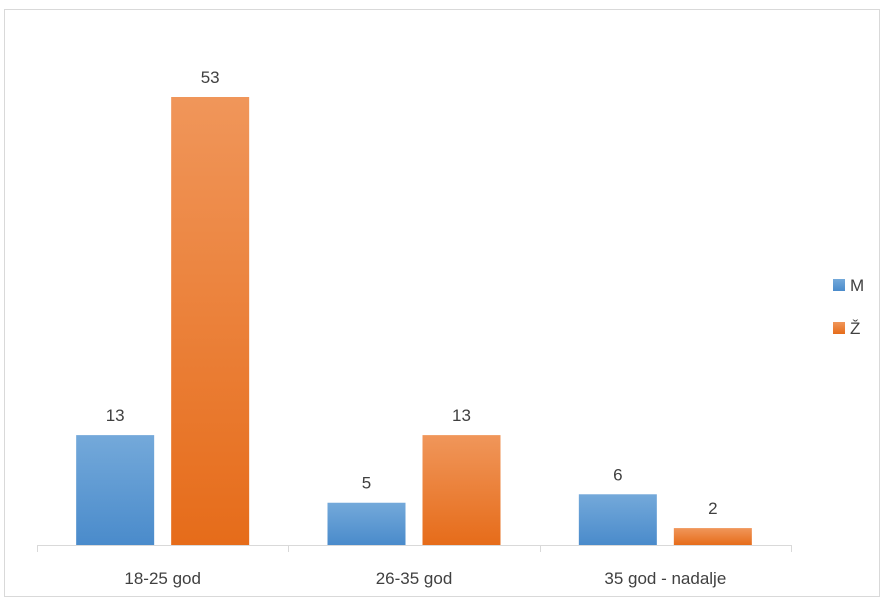 The image size is (885, 600). What do you see at coordinates (855, 328) in the screenshot?
I see `legend-label: Ž` at bounding box center [855, 328].